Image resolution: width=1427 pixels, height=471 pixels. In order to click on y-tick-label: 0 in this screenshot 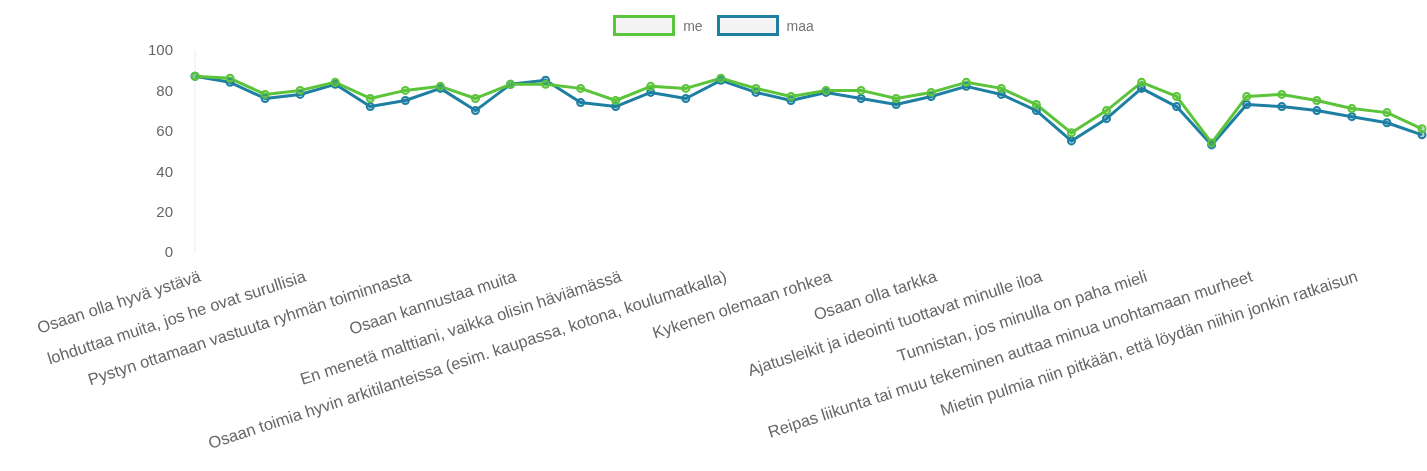, I will do `click(168, 252)`.